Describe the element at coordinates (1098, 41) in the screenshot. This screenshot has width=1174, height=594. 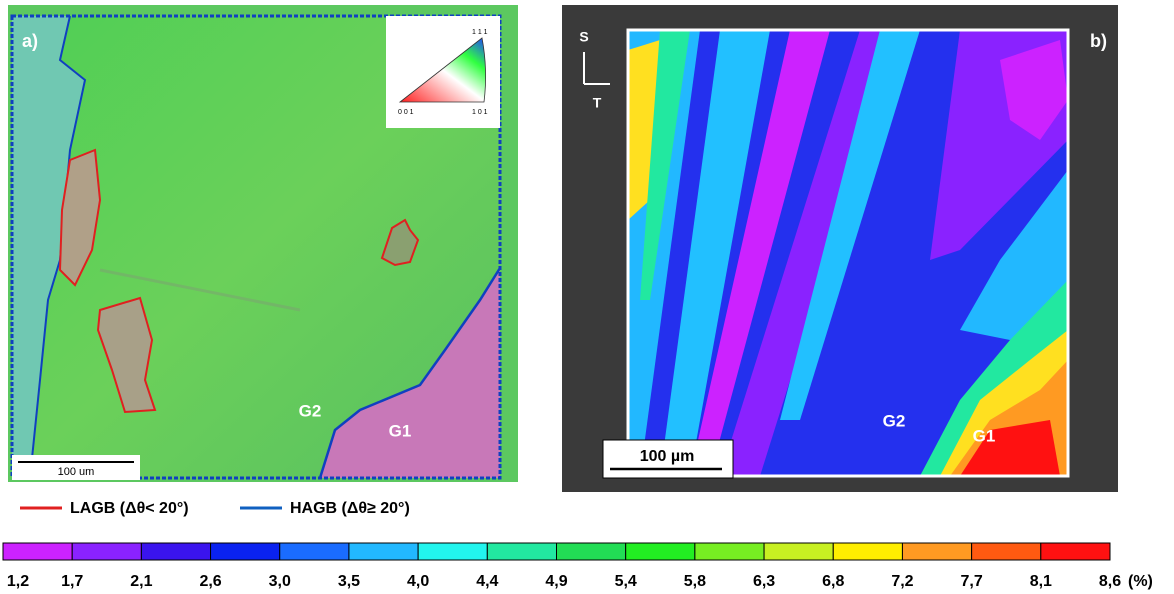
I see `panel-label: b)` at that location.